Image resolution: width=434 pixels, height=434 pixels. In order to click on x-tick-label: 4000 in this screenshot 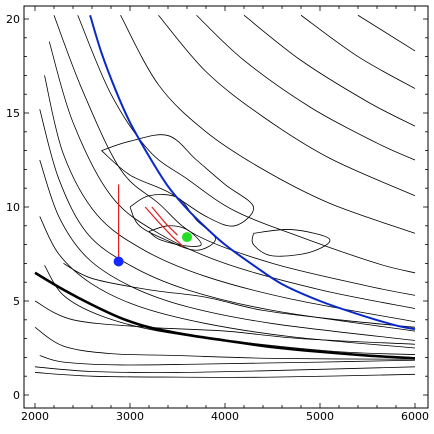, I will do `click(225, 416)`.